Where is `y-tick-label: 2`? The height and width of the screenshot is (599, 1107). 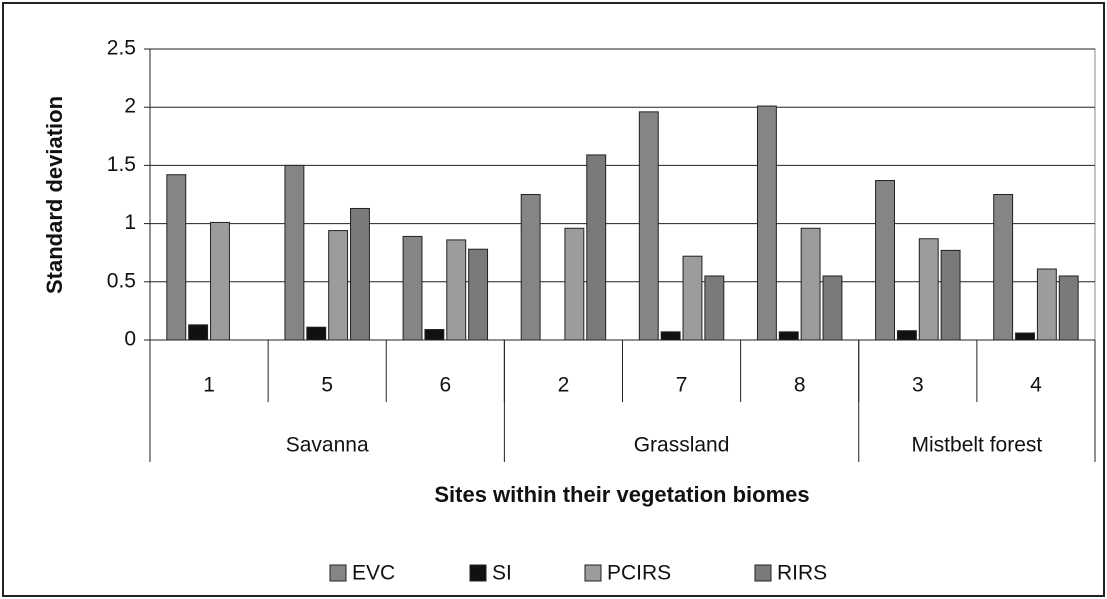
y-tick-label: 2 is located at coordinates (130, 106).